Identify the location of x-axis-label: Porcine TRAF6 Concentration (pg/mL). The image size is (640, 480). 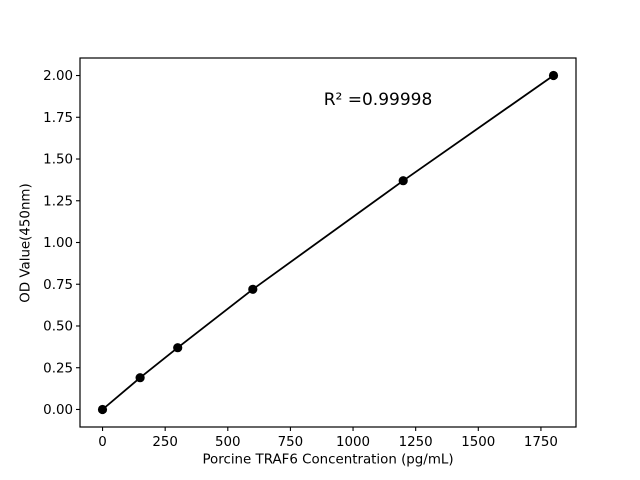
(328, 460).